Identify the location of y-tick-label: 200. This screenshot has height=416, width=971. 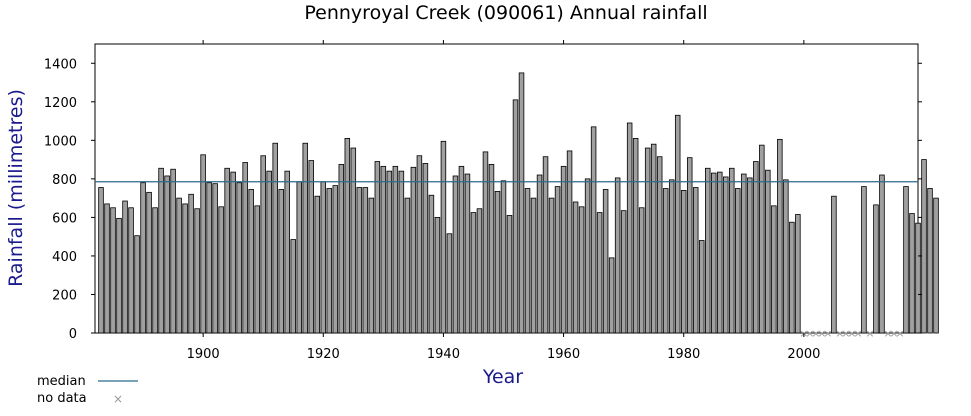
(64, 295).